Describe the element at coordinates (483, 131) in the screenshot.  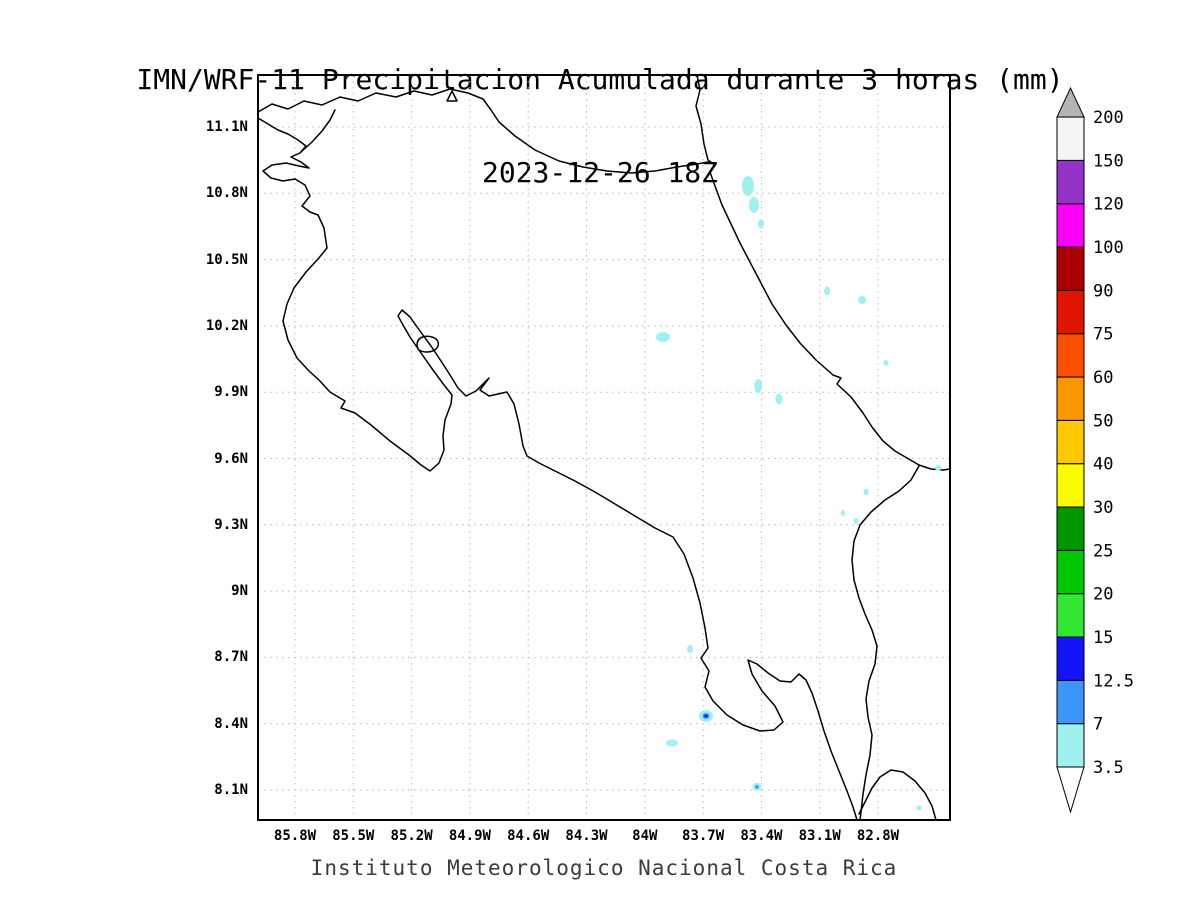
I see `lake-nicaragua-shore` at that location.